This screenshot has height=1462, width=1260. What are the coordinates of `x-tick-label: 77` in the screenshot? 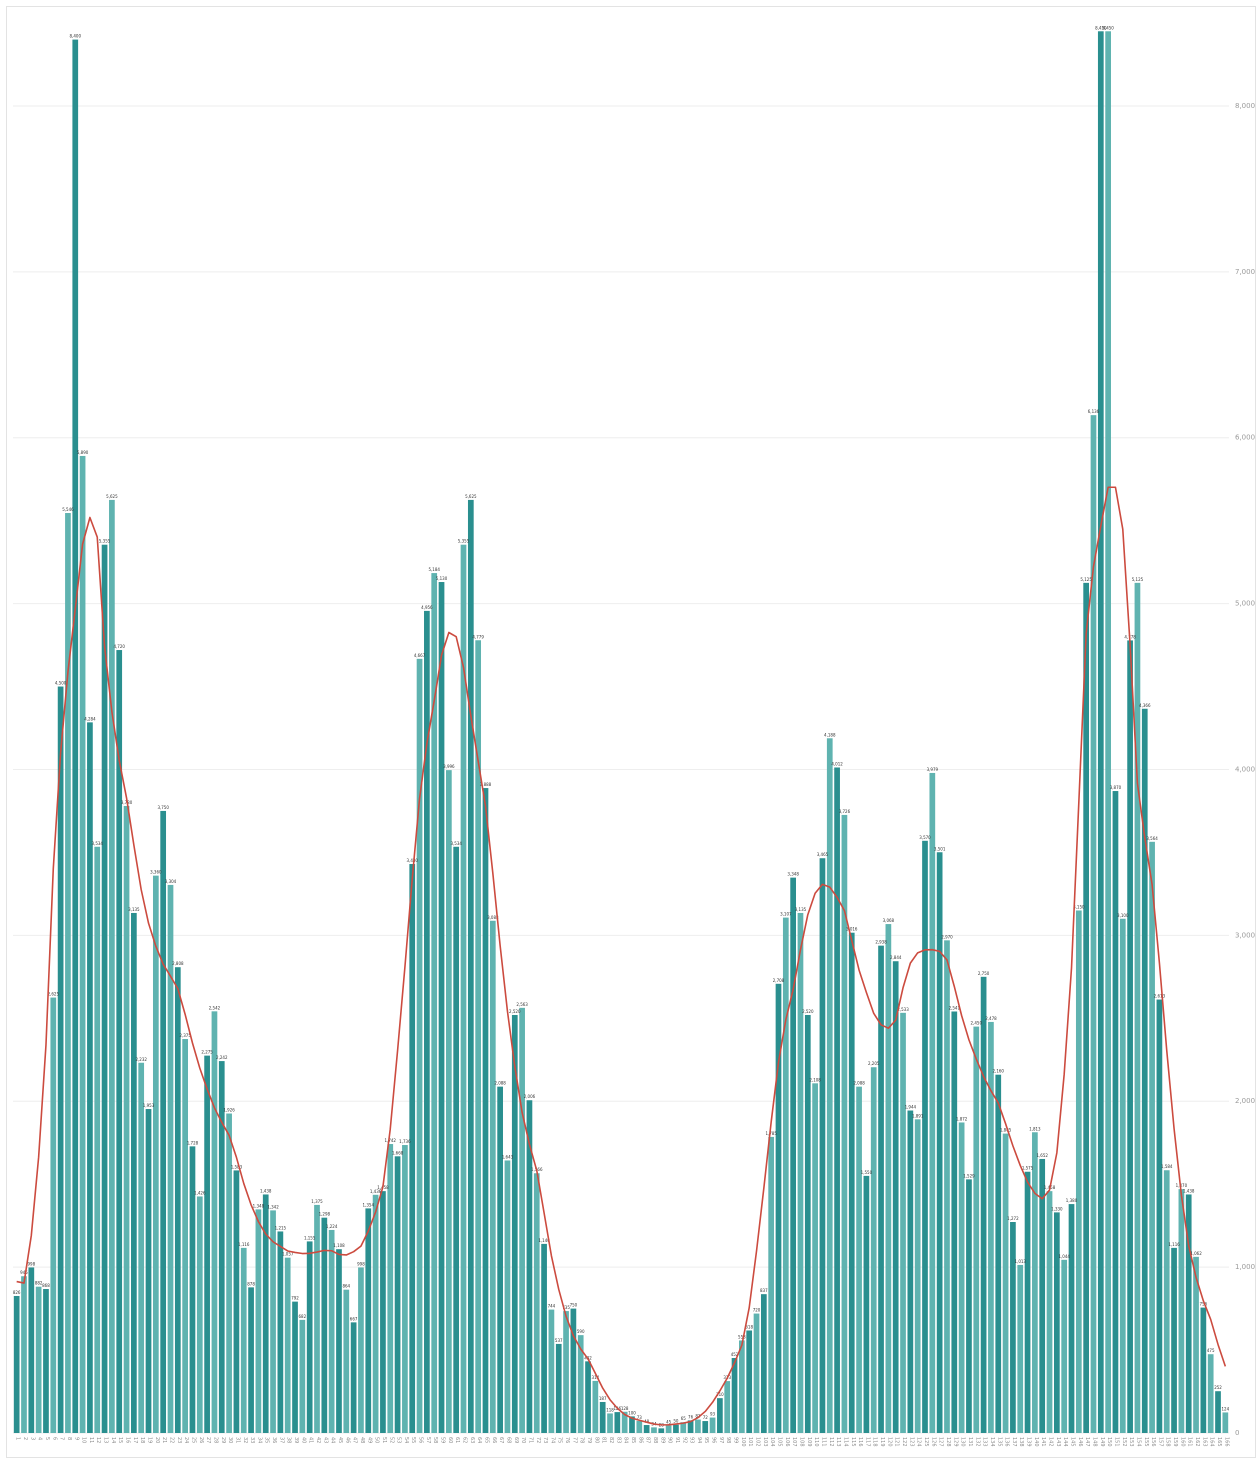 It's located at (574, 1440).